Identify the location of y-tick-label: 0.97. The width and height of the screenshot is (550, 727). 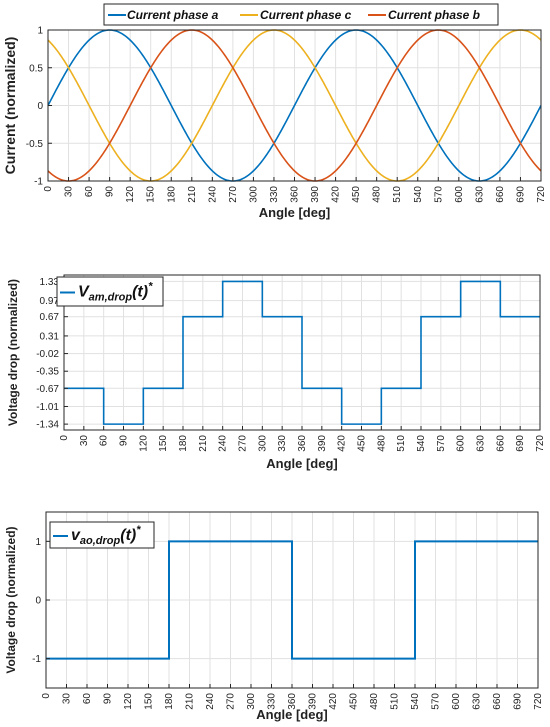
(50, 301).